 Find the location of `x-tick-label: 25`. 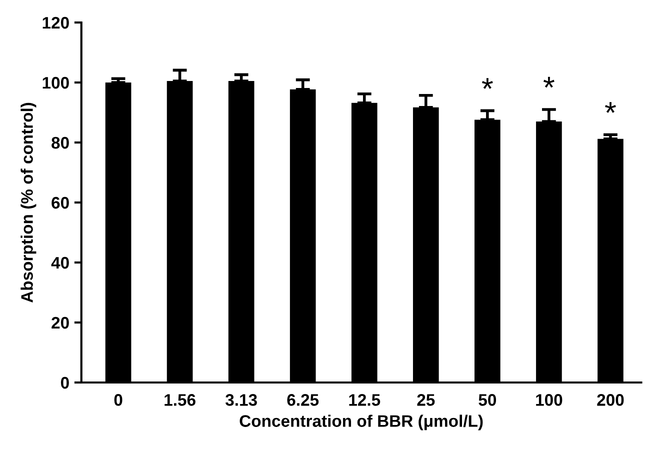

x-tick-label: 25 is located at coordinates (426, 400).